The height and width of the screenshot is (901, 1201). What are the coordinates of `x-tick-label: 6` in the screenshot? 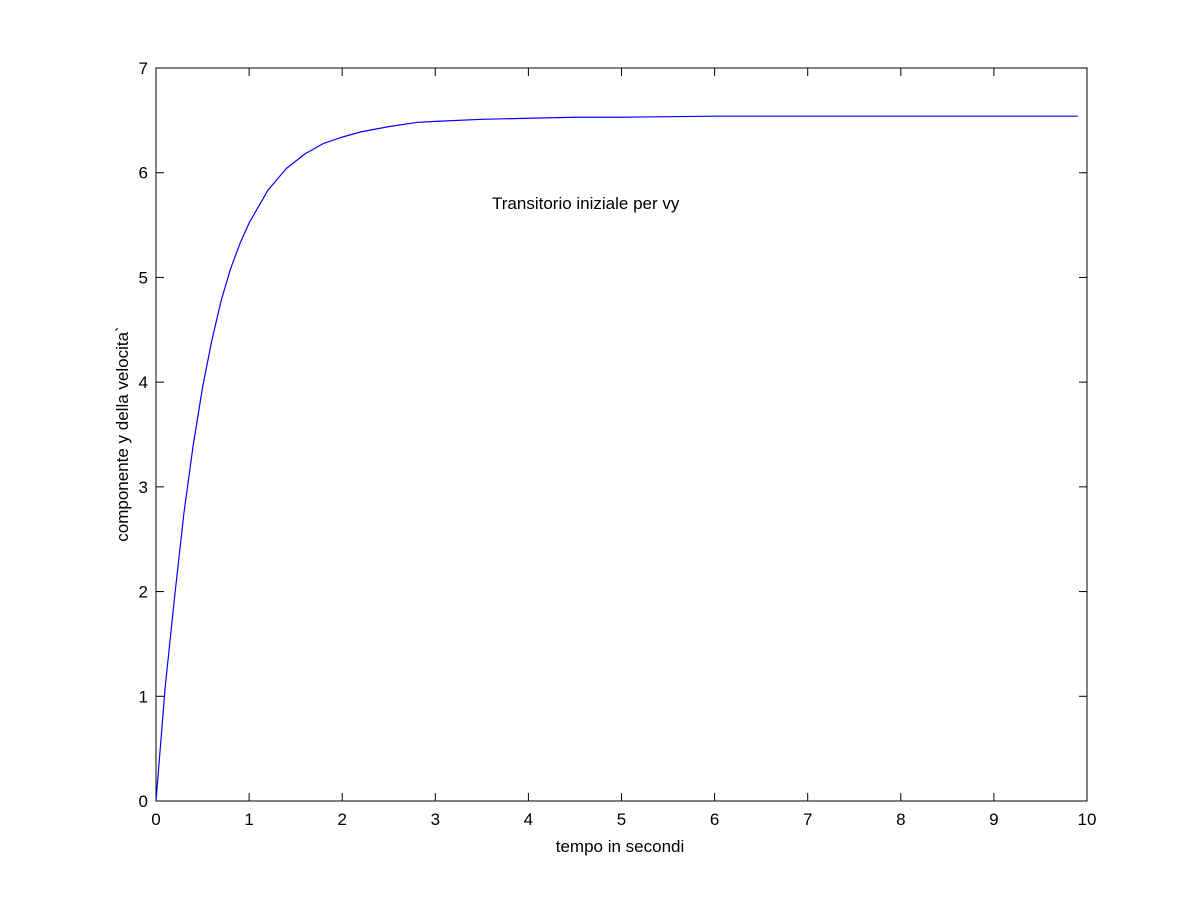 It's located at (714, 819).